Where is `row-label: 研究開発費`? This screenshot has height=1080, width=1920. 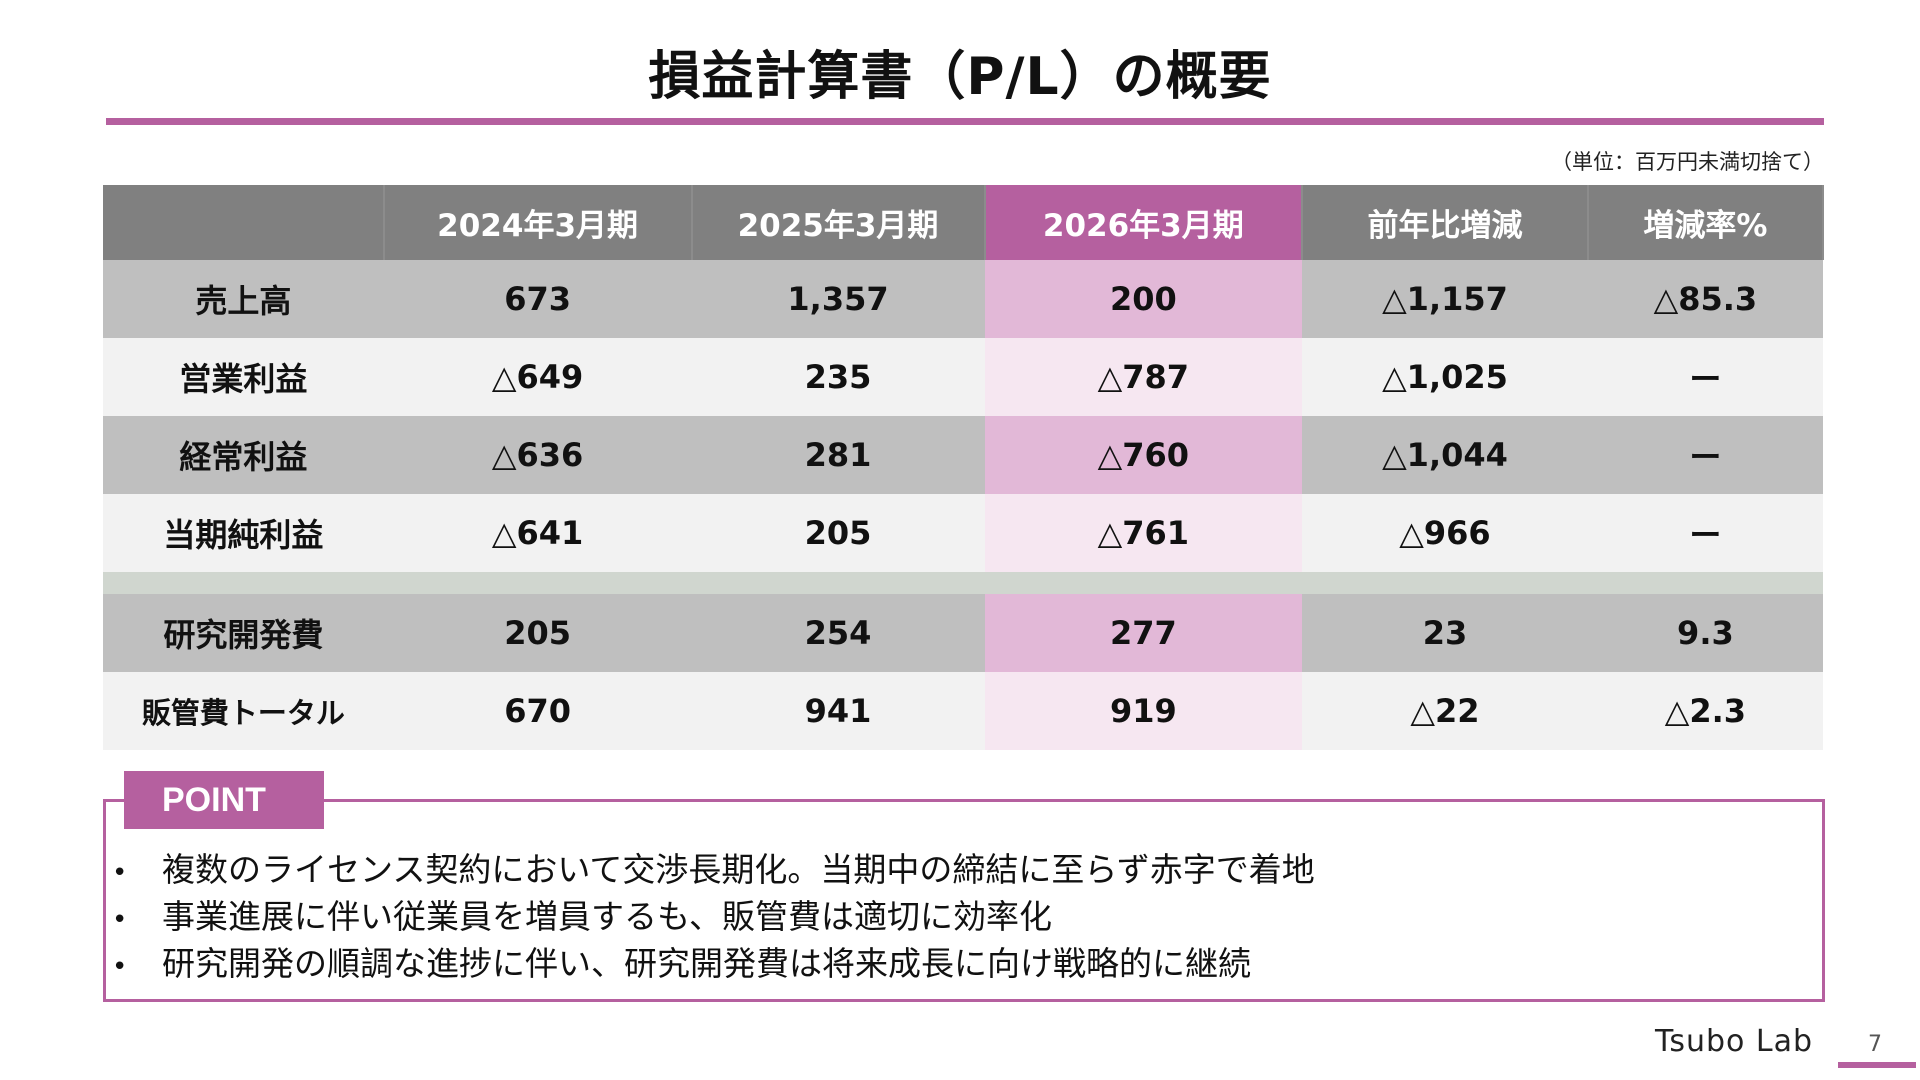
row-label: 研究開発費 is located at coordinates (243, 633).